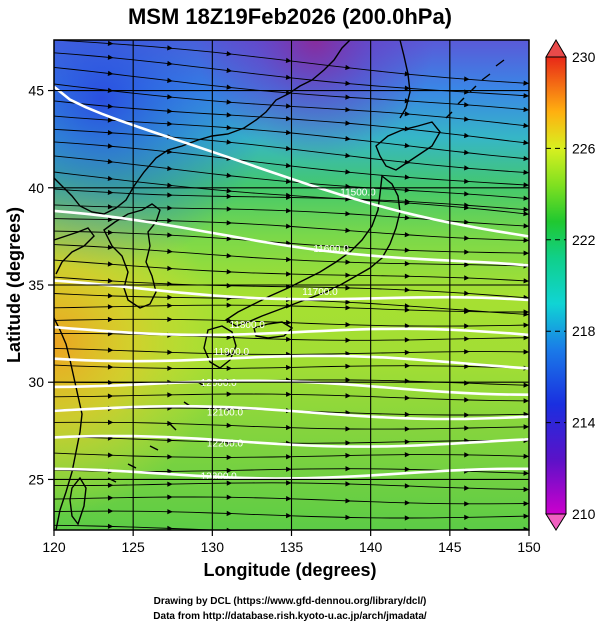  What do you see at coordinates (584, 331) in the screenshot?
I see `colorbar-tick-label: 218` at bounding box center [584, 331].